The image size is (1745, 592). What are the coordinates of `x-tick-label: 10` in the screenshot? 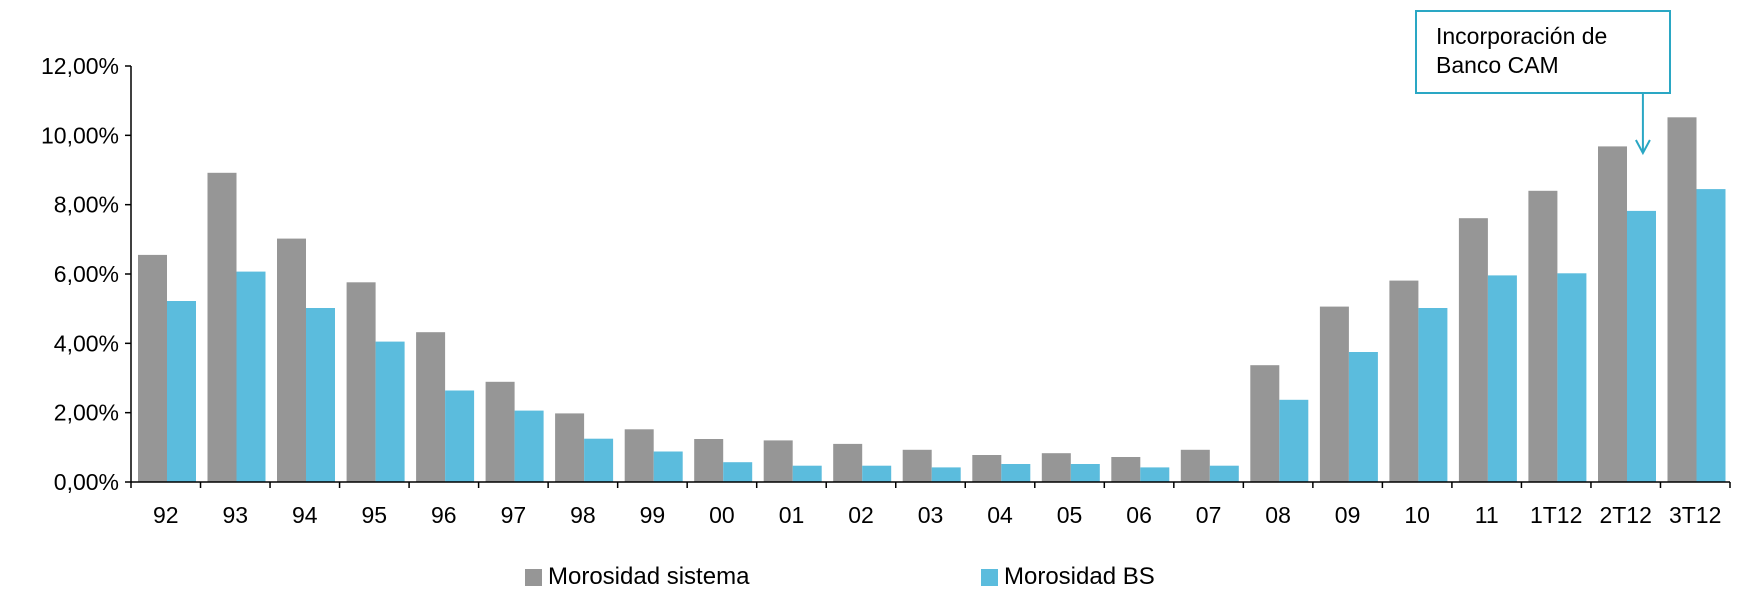 It's located at (1417, 515).